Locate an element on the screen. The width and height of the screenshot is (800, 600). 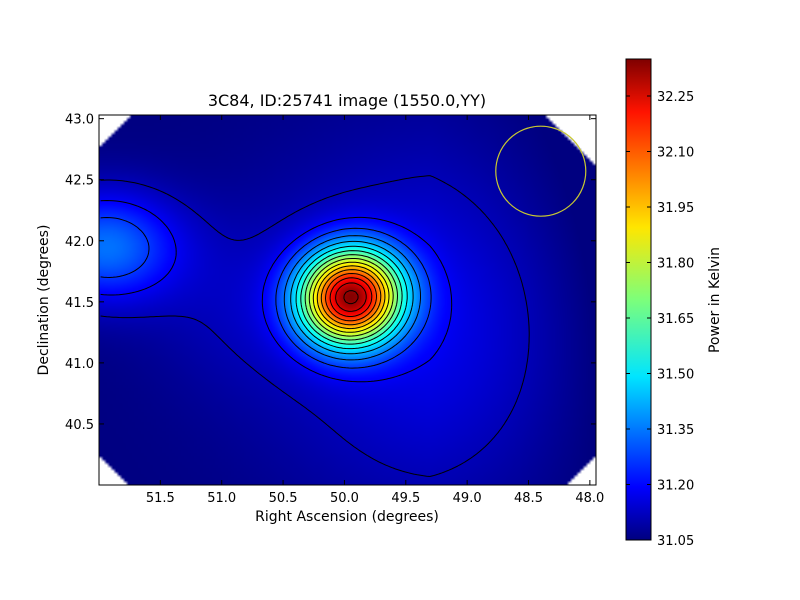
y-tick-label: 41.0 is located at coordinates (79, 364).